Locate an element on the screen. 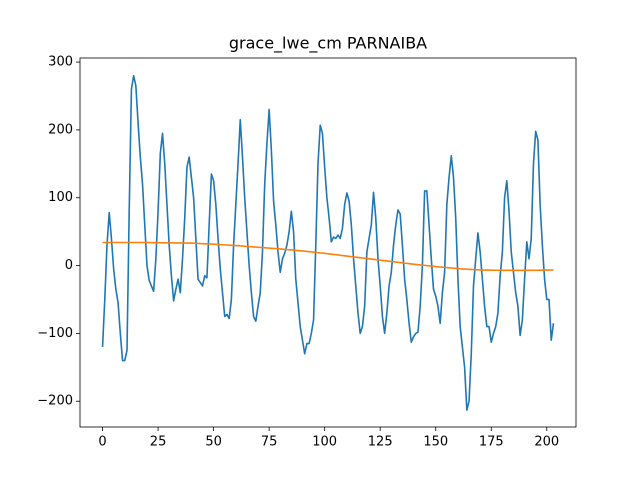 This screenshot has width=640, height=480. x-tick-label: 175 is located at coordinates (491, 442).